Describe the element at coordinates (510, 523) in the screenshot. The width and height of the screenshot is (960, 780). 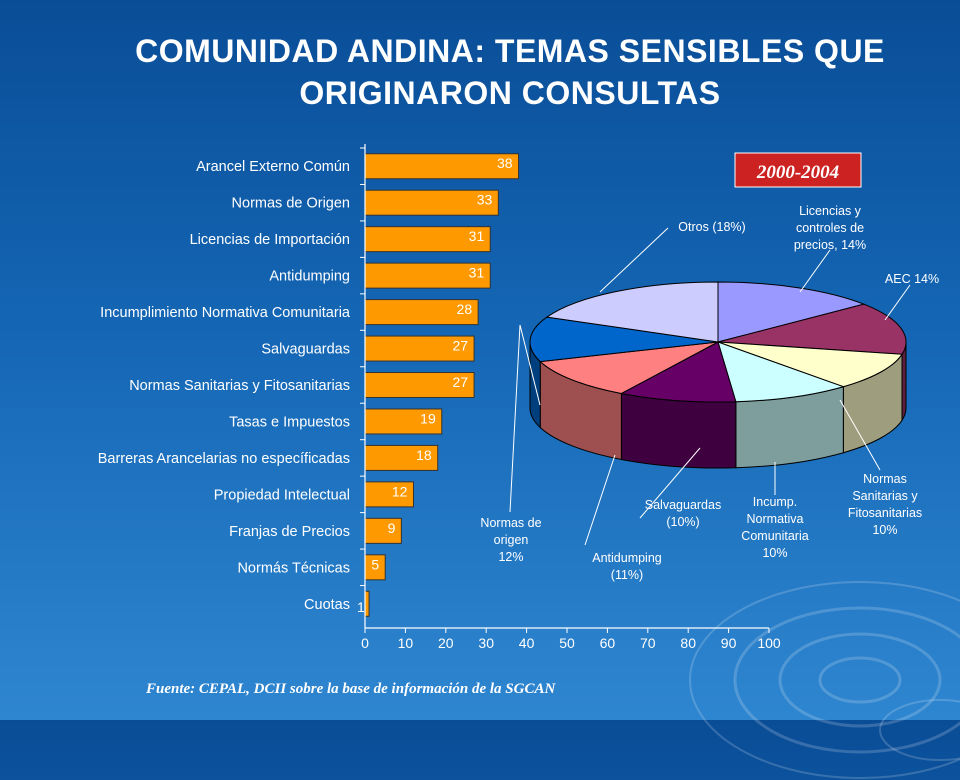
I see `pie-slice-label-line: Normas de` at that location.